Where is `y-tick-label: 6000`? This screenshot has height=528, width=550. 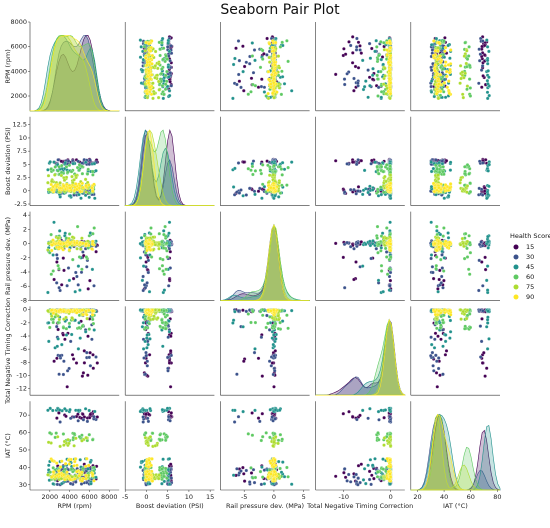 y-tick-label: 6000 is located at coordinates (18, 47).